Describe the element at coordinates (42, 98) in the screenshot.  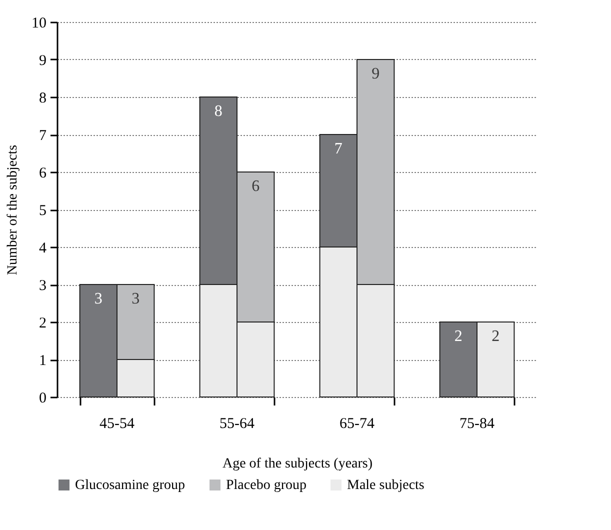
I see `y-tick-label: 8` at that location.